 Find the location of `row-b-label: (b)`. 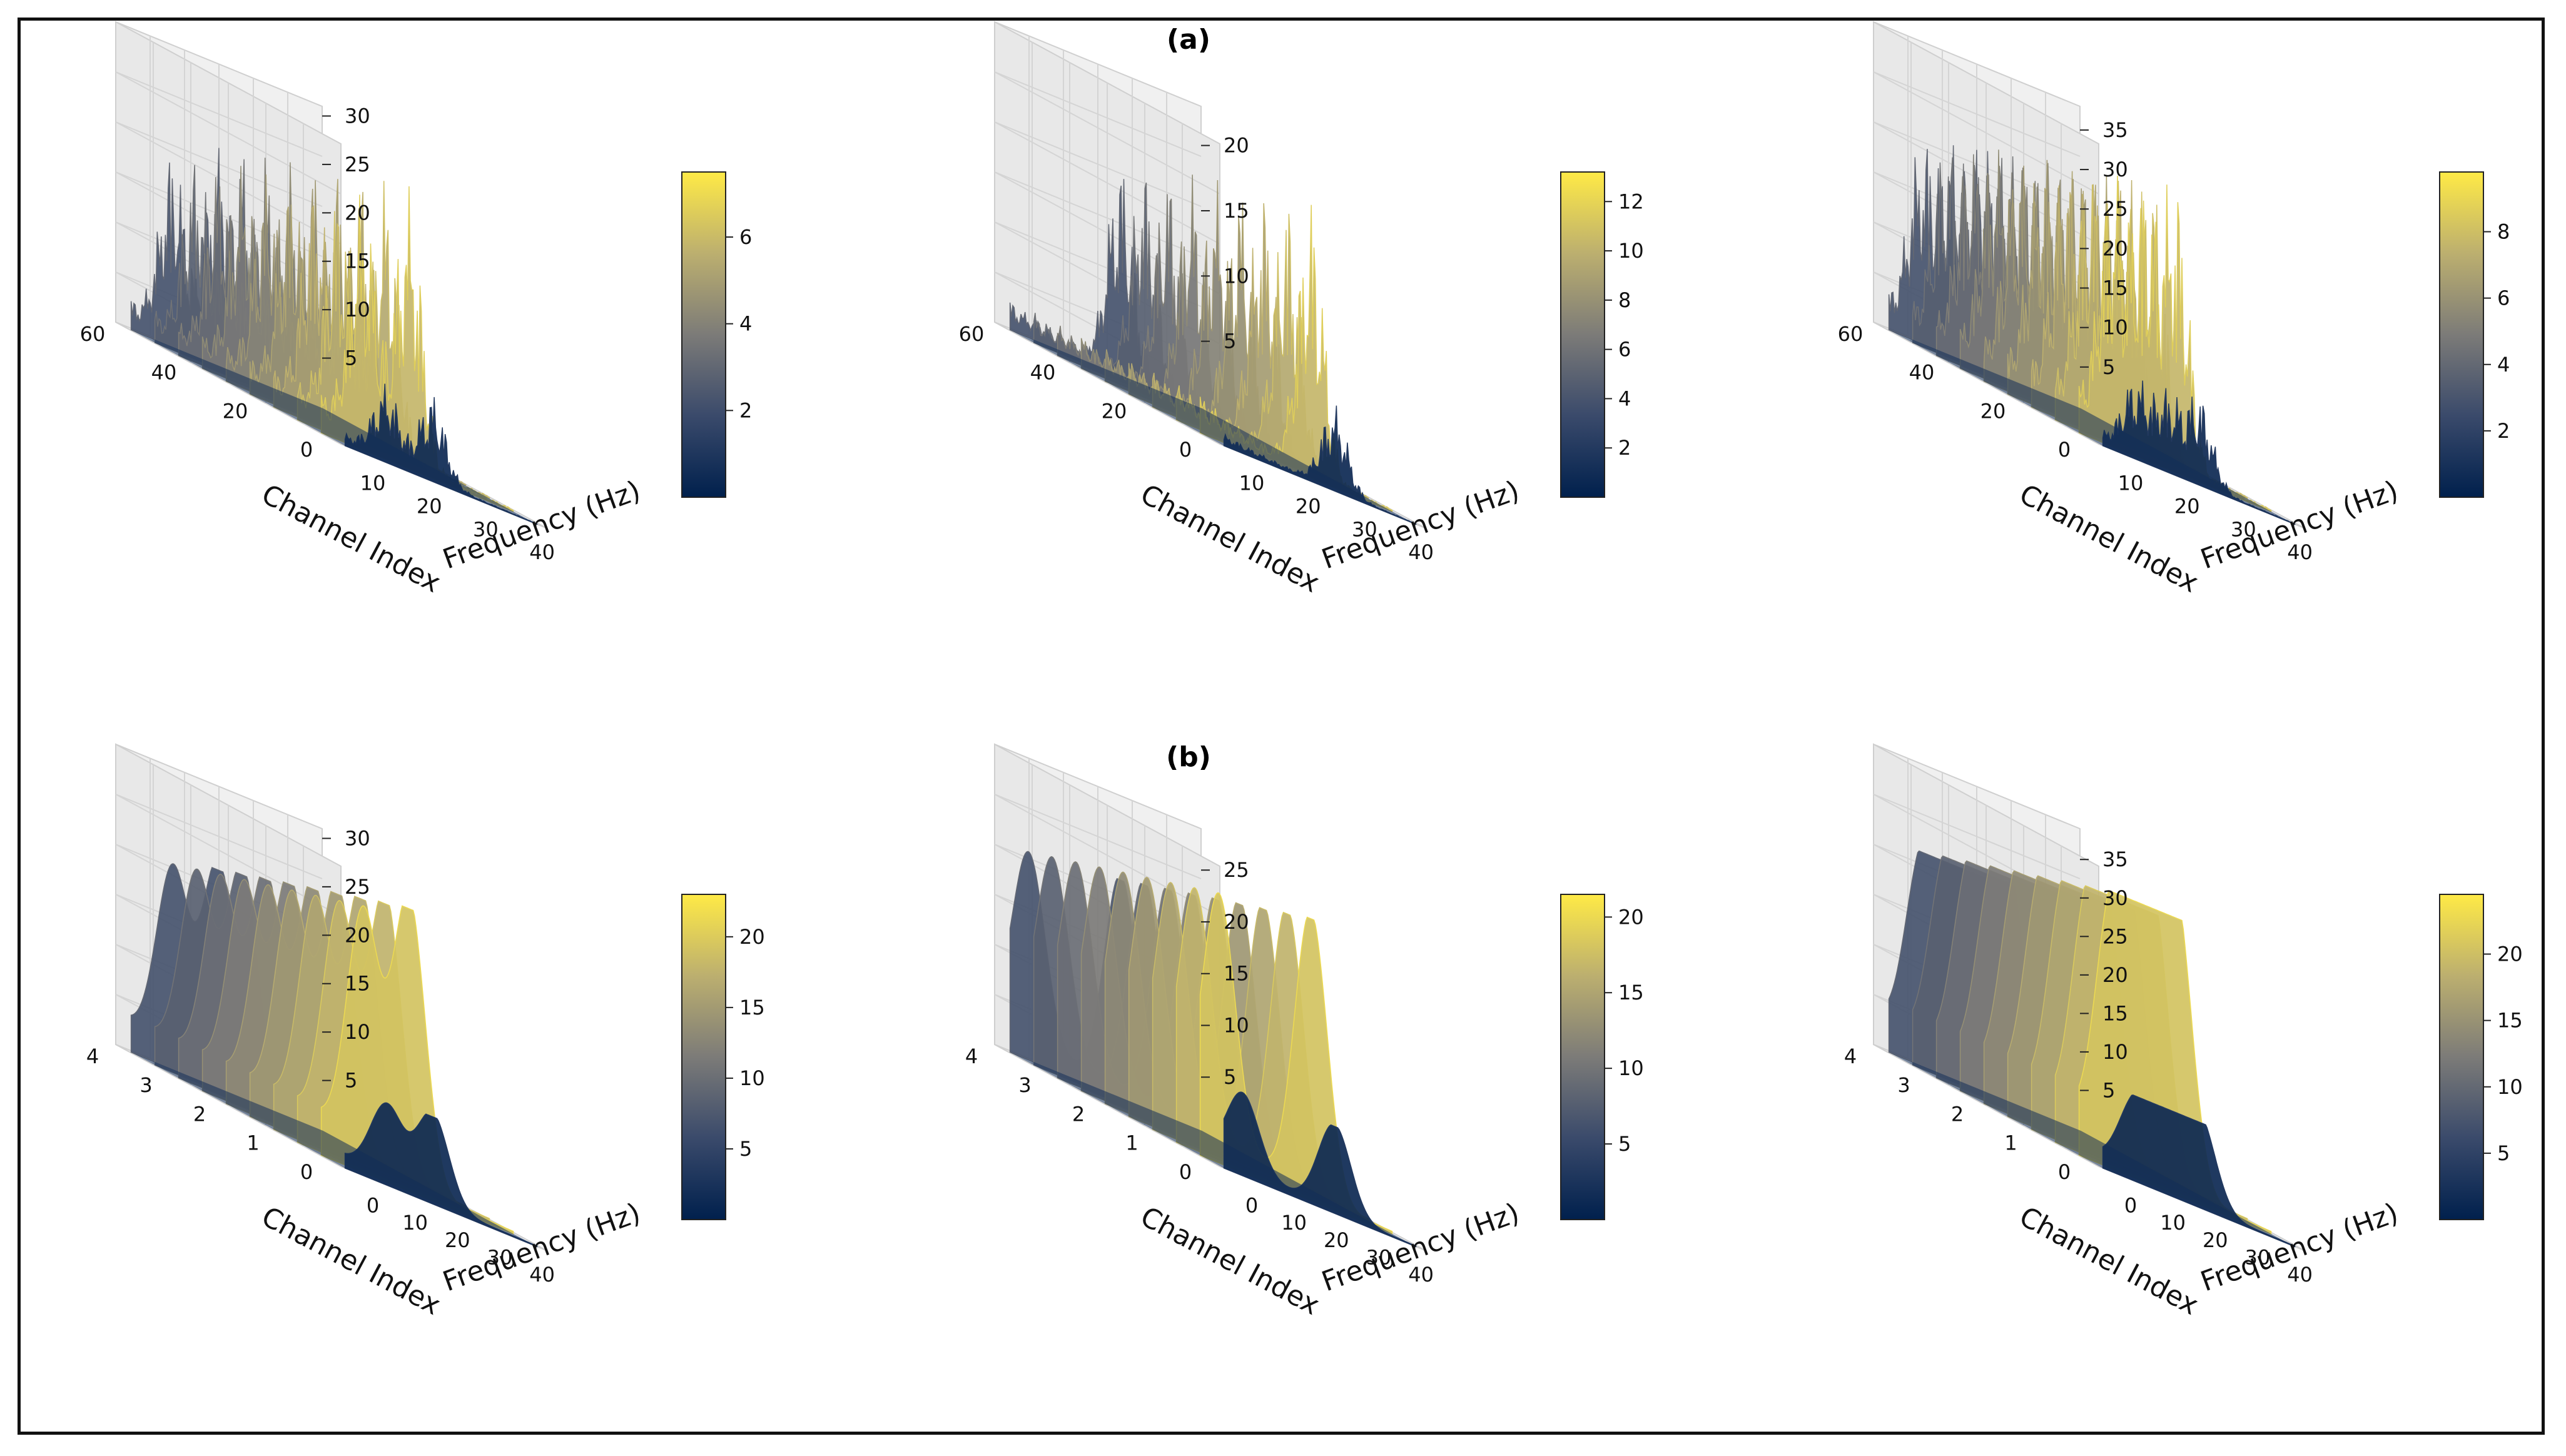

row-b-label: (b) is located at coordinates (1188, 757).